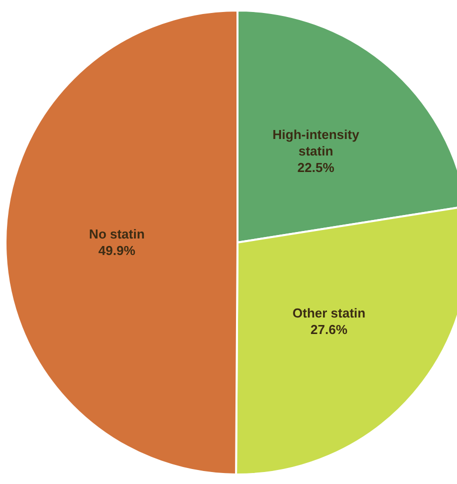 This screenshot has width=457, height=484. I want to click on data-label: 49.9%, so click(117, 250).